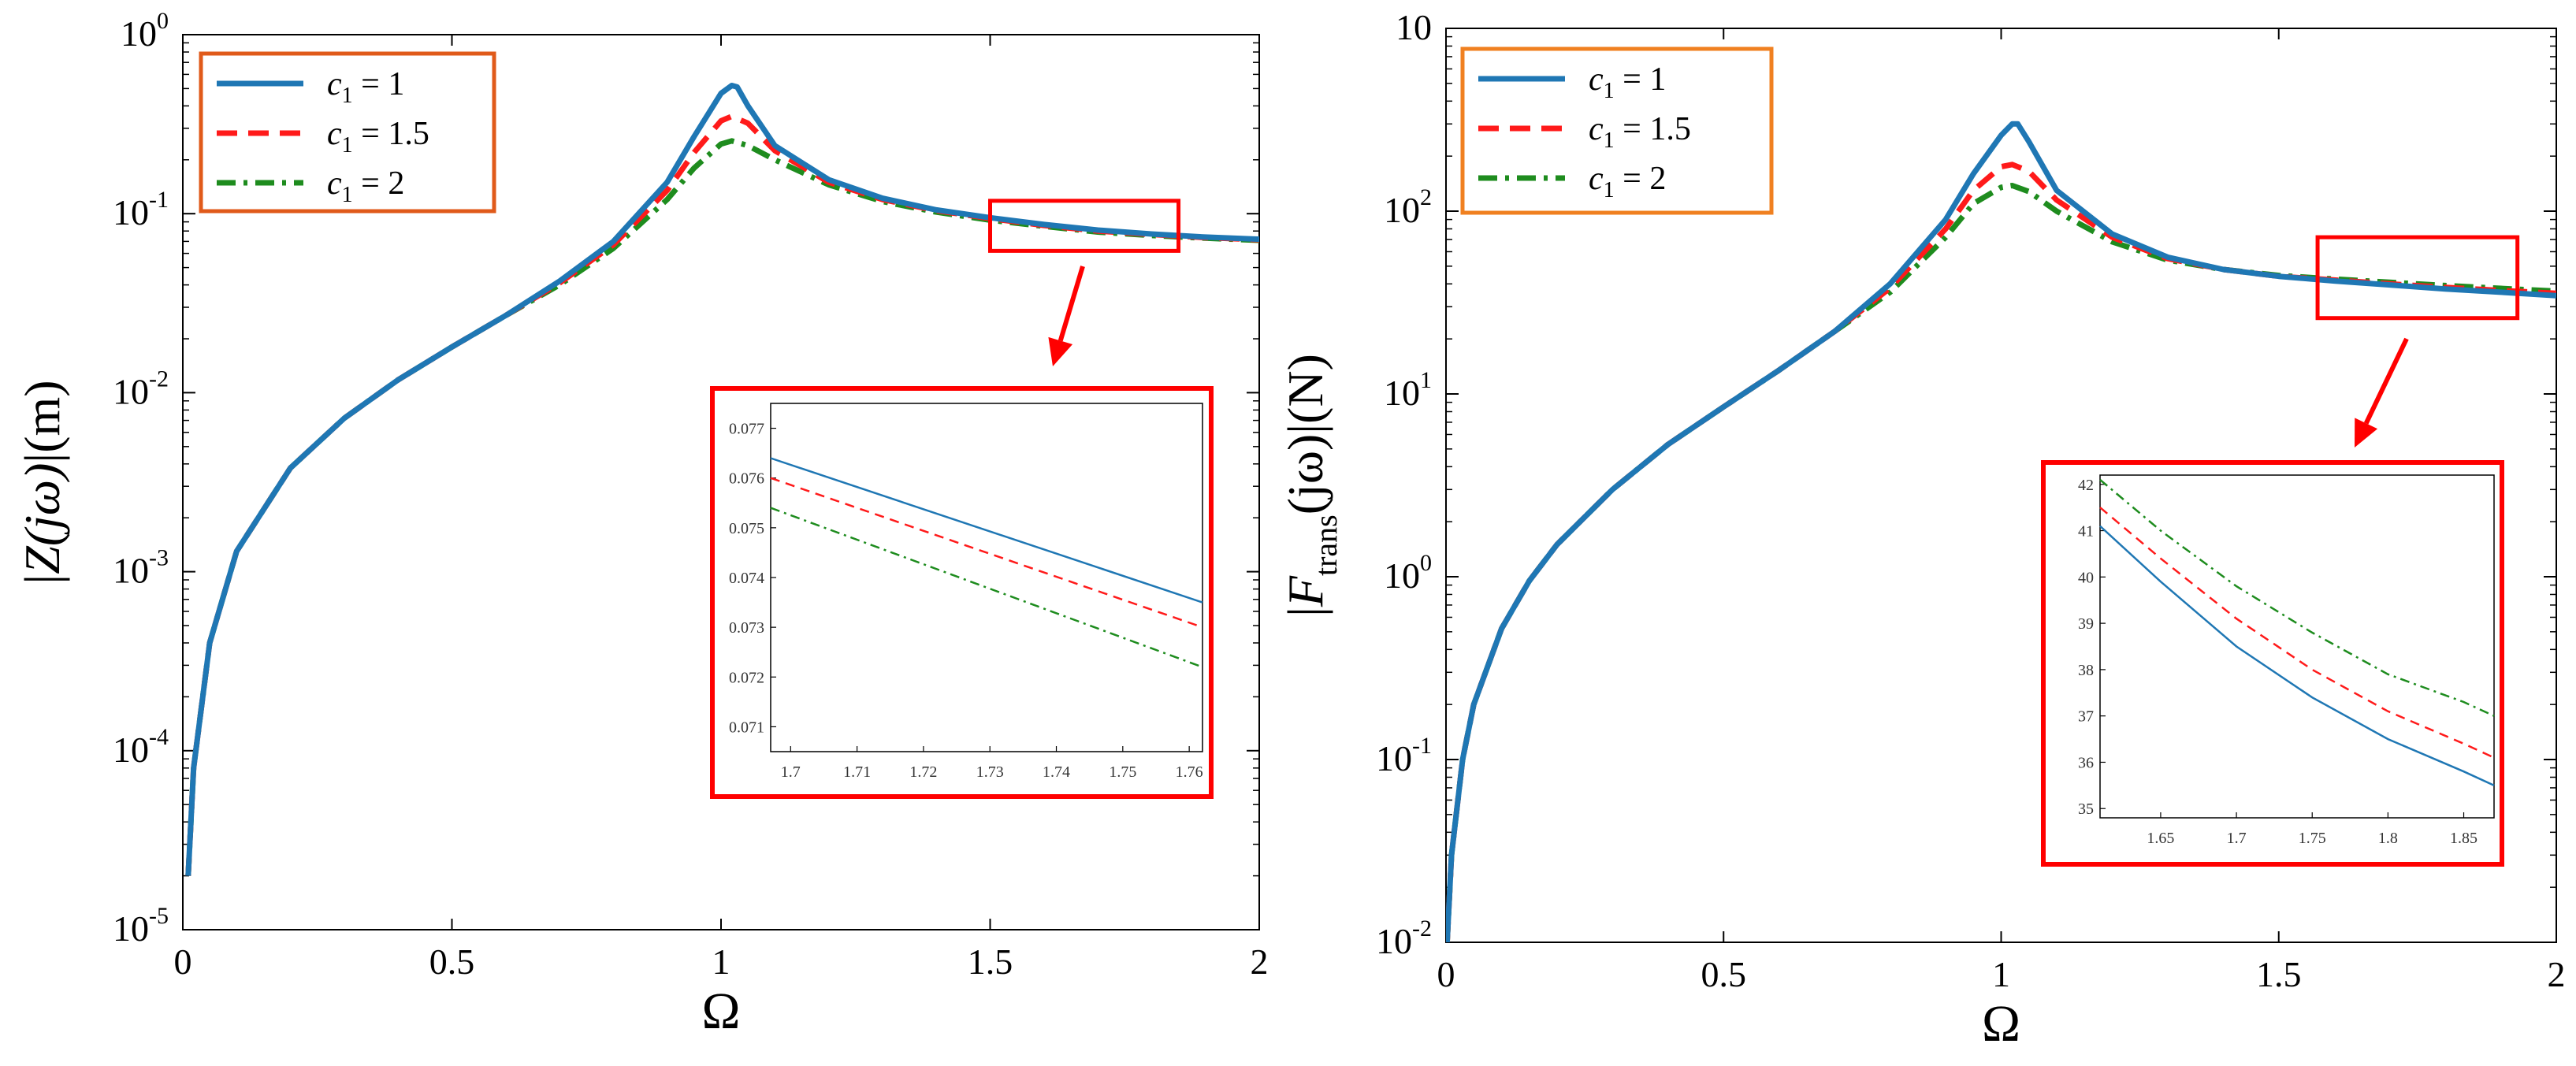 The width and height of the screenshot is (2576, 1066). I want to click on inset-y-tick-label: 42, so click(2086, 485).